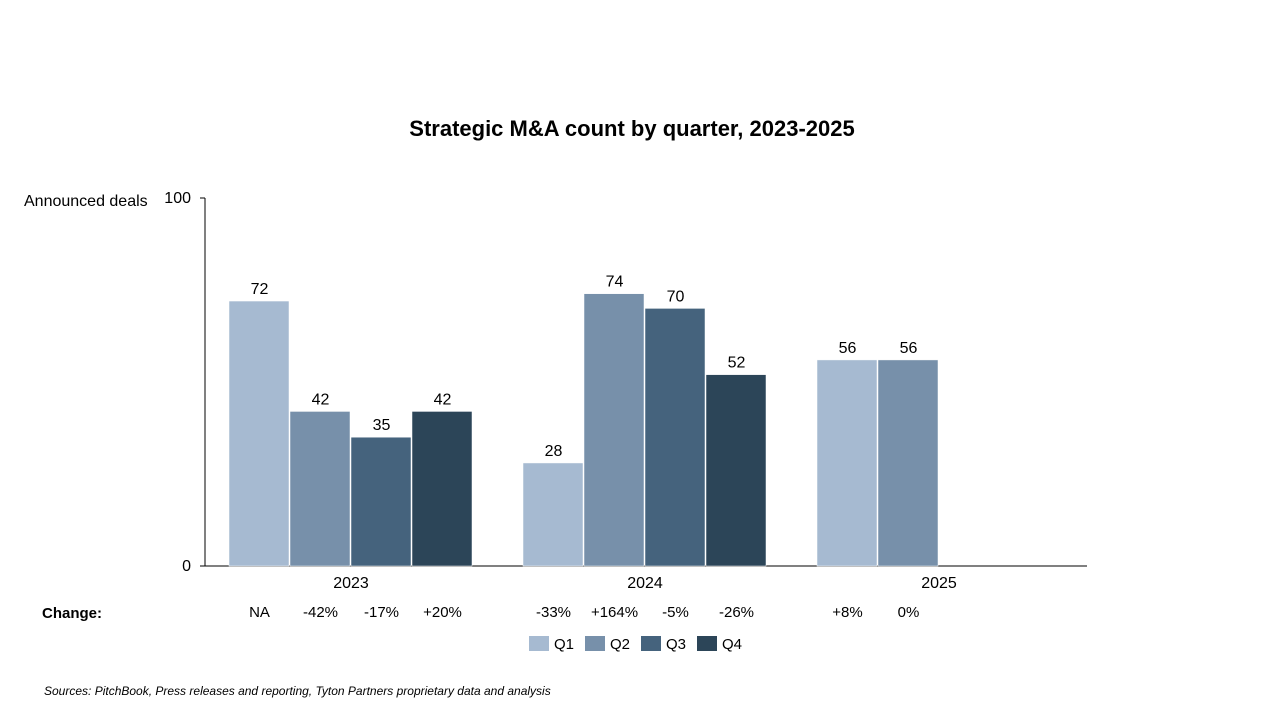  What do you see at coordinates (615, 282) in the screenshot?
I see `bar-value-label: 74` at bounding box center [615, 282].